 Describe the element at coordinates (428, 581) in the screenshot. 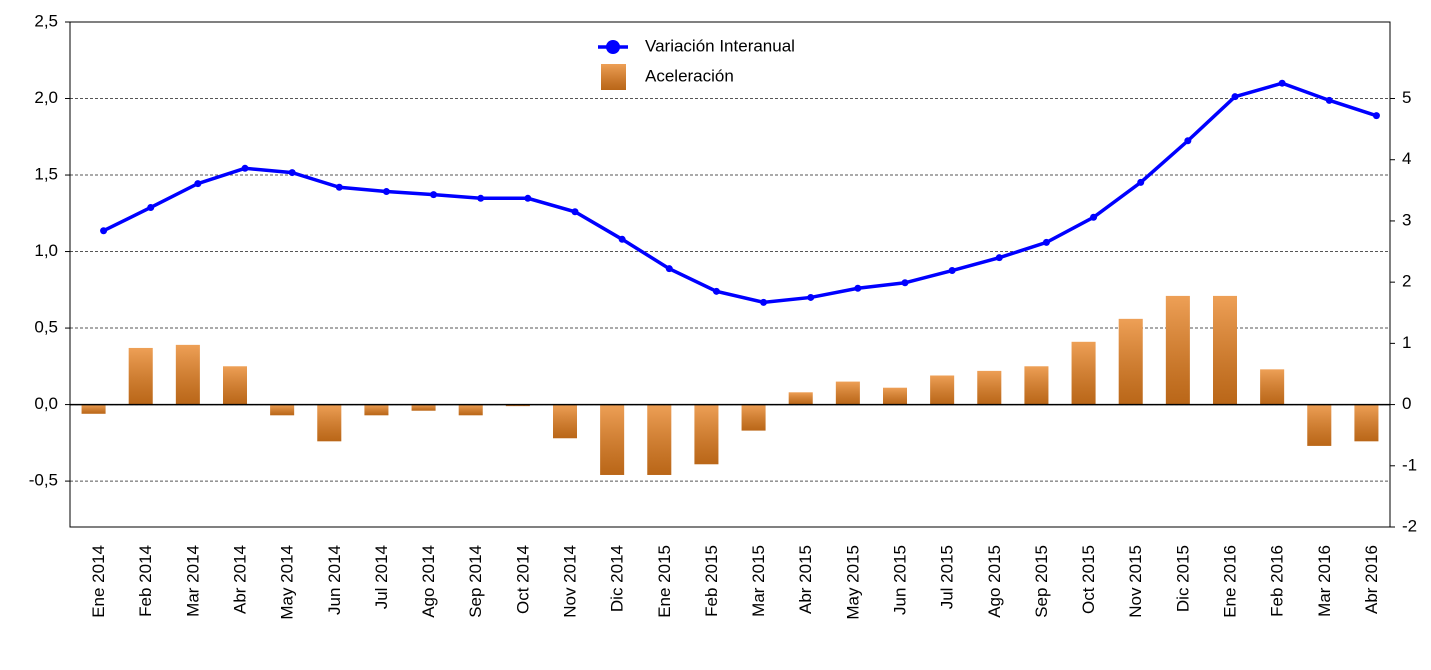

I see `x-tick-label: Ago 2014` at that location.